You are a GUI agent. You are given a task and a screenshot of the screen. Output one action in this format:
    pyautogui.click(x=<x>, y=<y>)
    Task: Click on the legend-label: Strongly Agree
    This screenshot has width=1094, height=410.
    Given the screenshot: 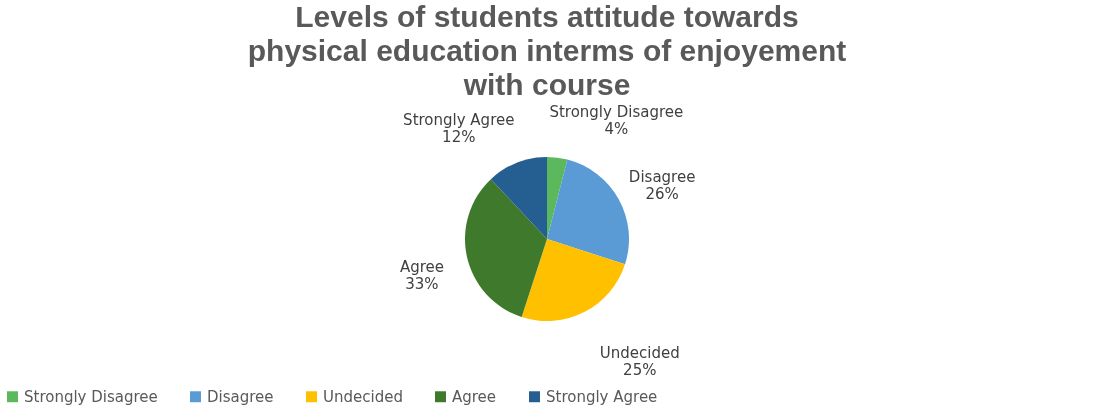 What is the action you would take?
    pyautogui.click(x=602, y=396)
    